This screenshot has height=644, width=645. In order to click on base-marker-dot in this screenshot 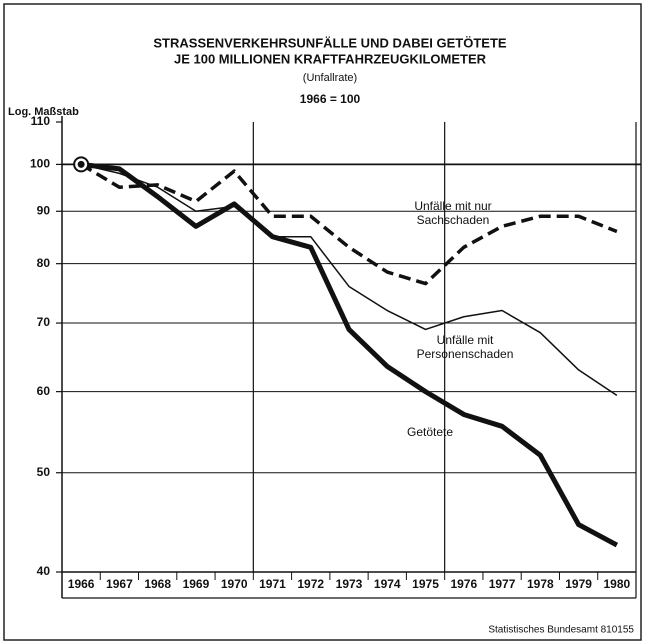, I will do `click(81, 164)`.